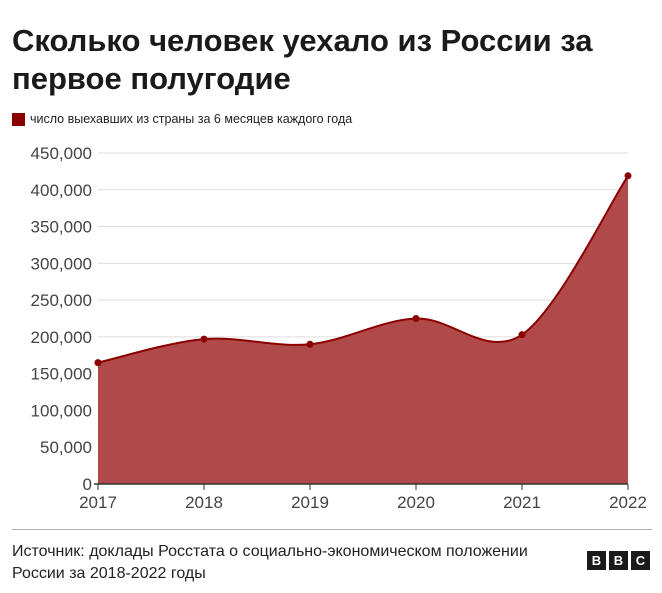  What do you see at coordinates (310, 502) in the screenshot?
I see `x-tick-label: 2019` at bounding box center [310, 502].